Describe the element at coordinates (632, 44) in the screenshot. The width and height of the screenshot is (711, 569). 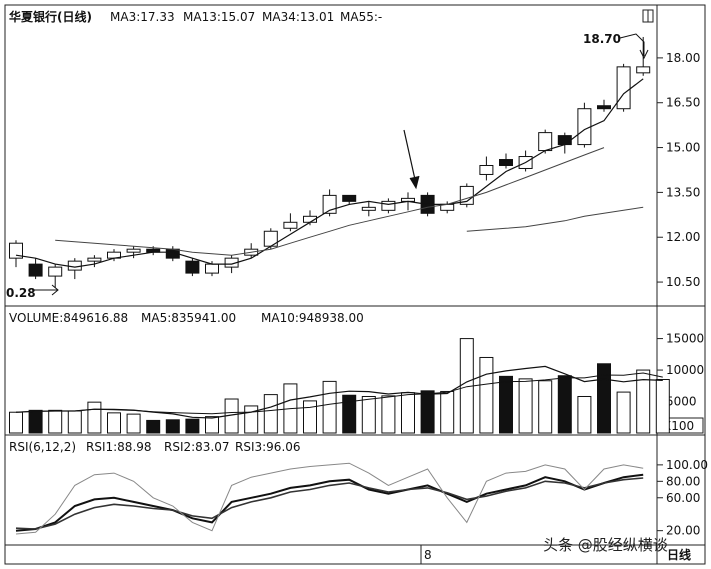
I see `high-arrow-icon` at that location.